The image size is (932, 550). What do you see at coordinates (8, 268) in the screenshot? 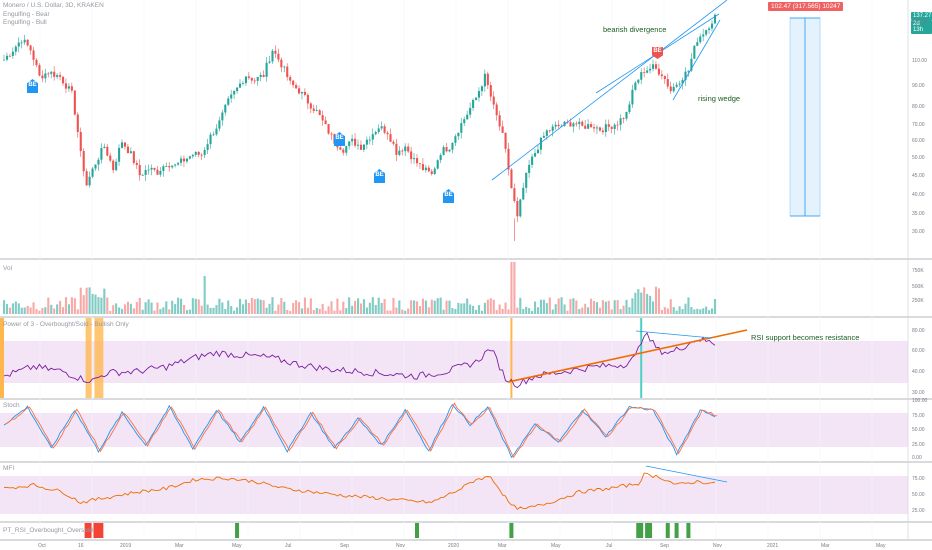
I see `volume-panel-label: Vol` at bounding box center [8, 268].